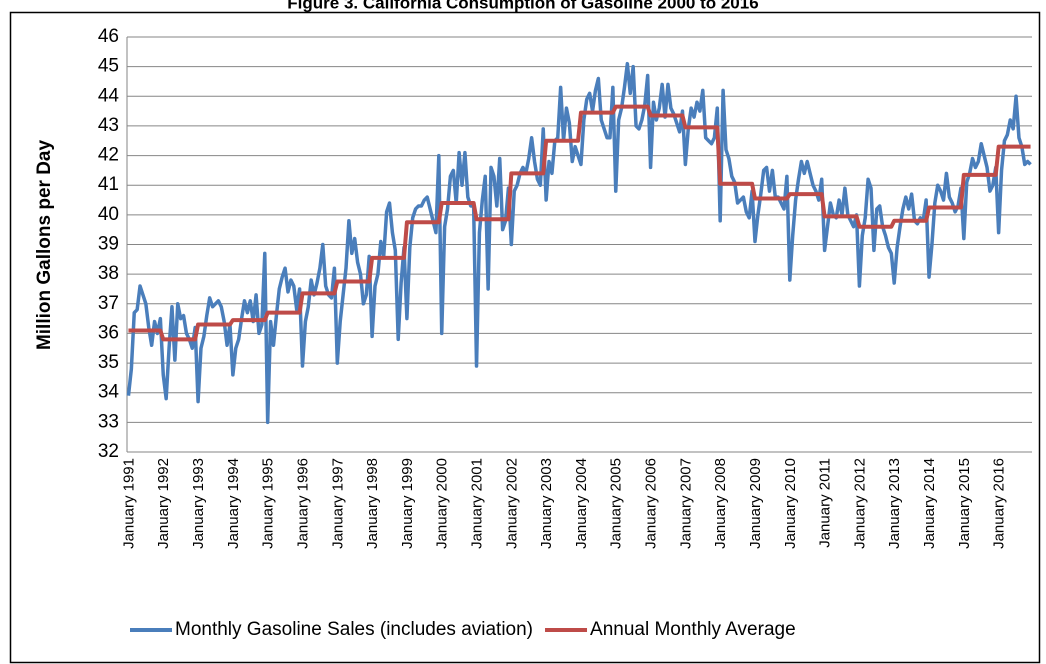  Describe the element at coordinates (755, 503) in the screenshot. I see `x-tick-label: January 2009` at that location.